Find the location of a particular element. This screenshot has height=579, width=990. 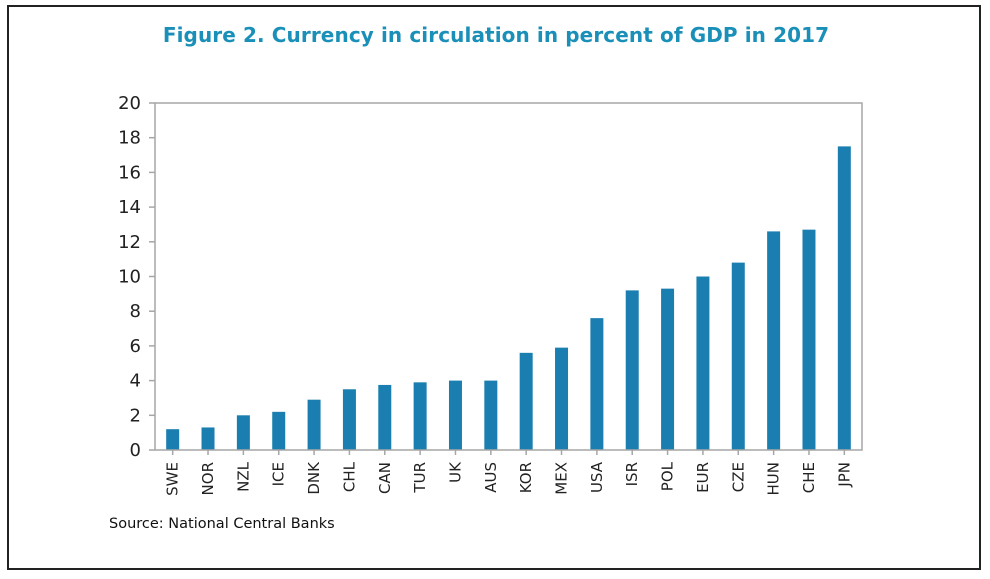

bar-chl is located at coordinates (349, 419).